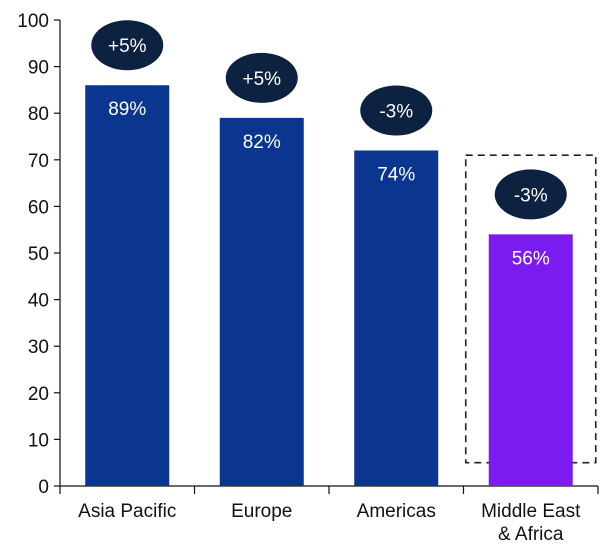  What do you see at coordinates (38, 207) in the screenshot?
I see `y-tick-label: 60` at bounding box center [38, 207].